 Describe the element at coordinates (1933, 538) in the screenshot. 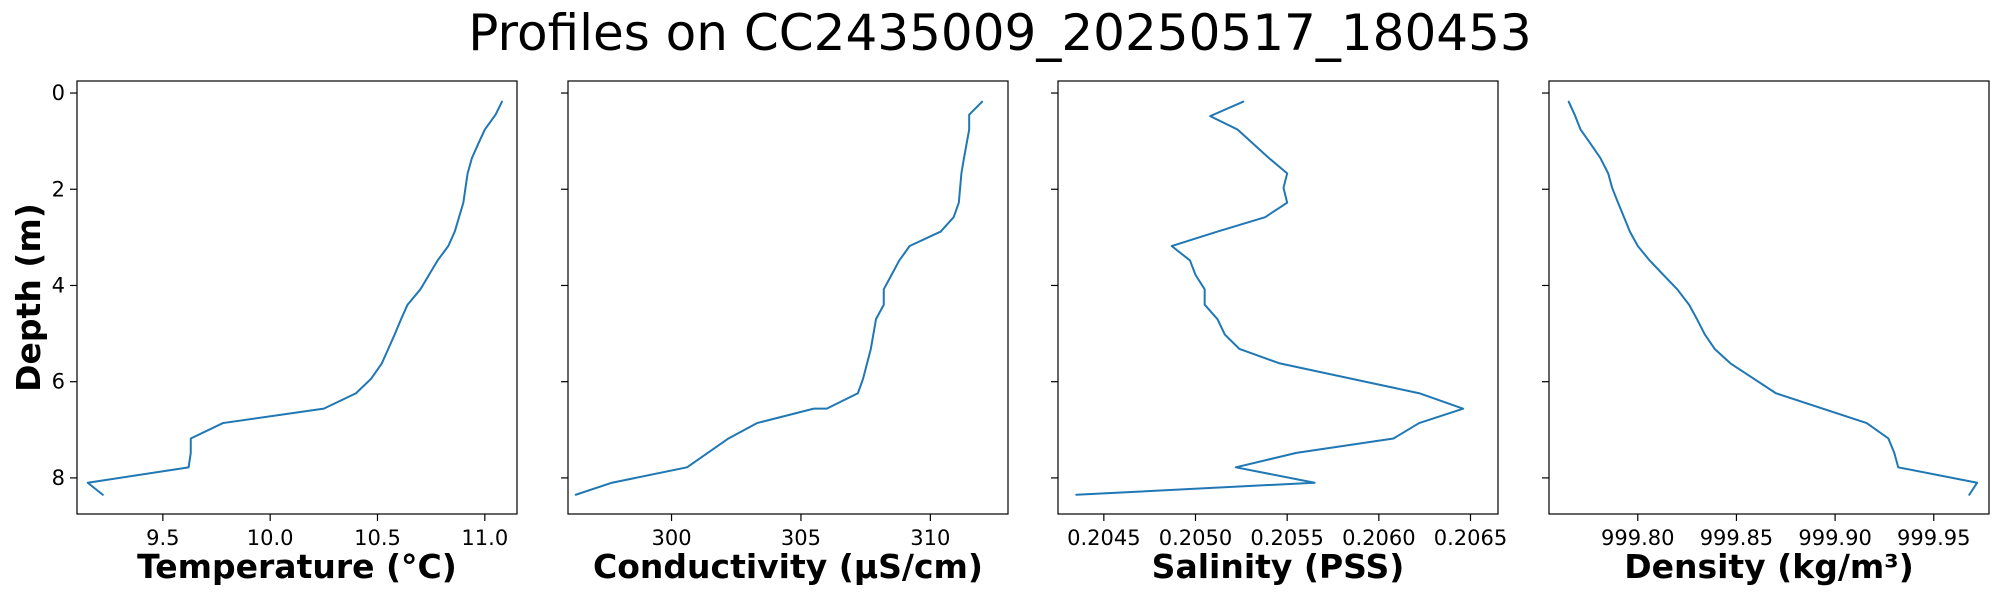

I see `x-tick-label: 999.95` at that location.